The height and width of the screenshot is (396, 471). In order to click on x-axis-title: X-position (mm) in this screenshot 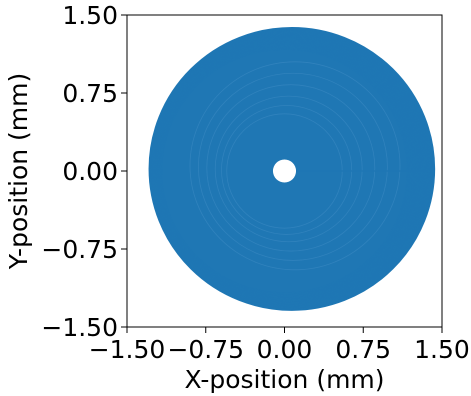, I will do `click(284, 379)`.